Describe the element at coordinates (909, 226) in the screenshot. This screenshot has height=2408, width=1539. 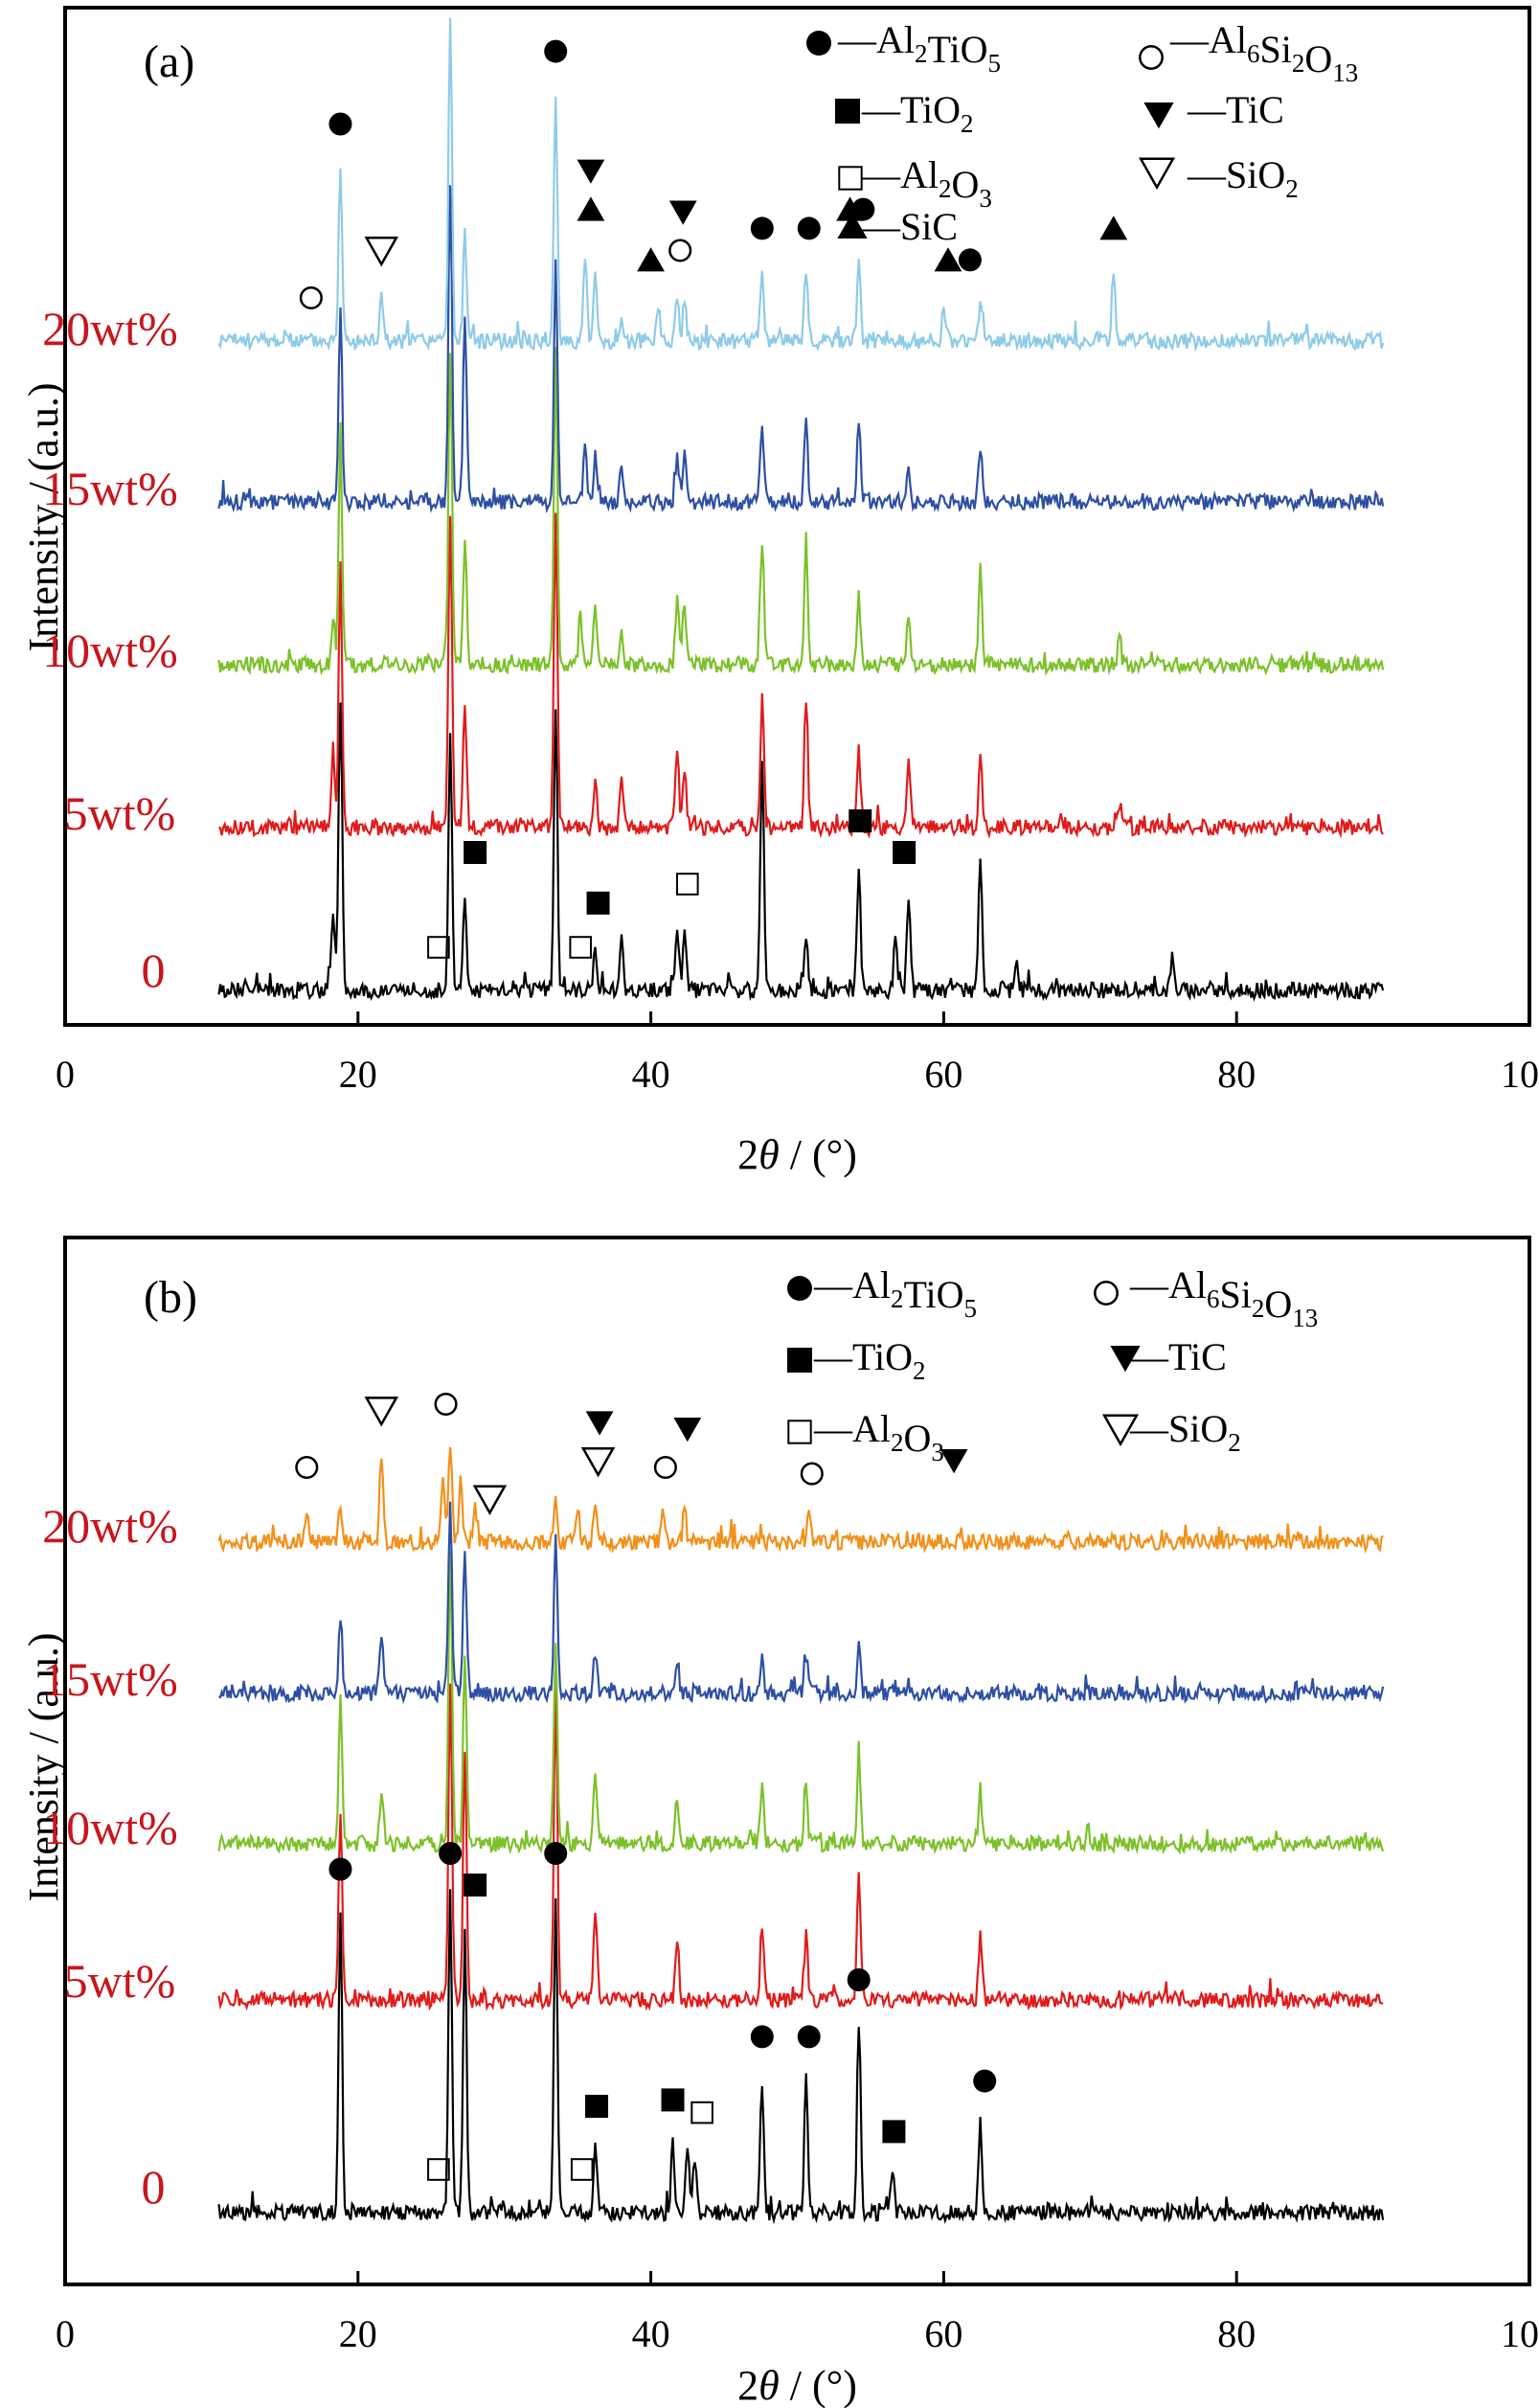
I see `legend-entry: —SiC` at that location.